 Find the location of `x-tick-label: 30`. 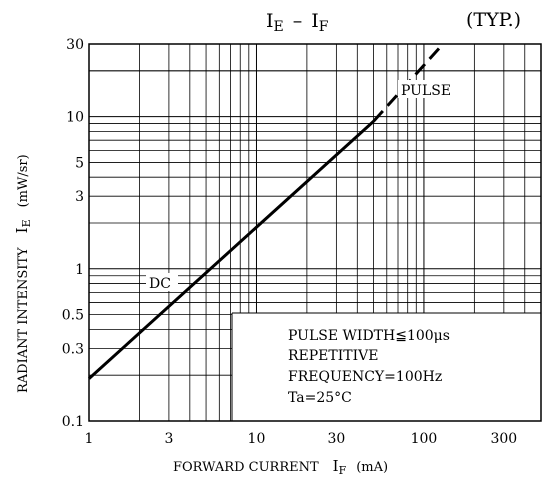

x-tick-label: 30 is located at coordinates (336, 439).